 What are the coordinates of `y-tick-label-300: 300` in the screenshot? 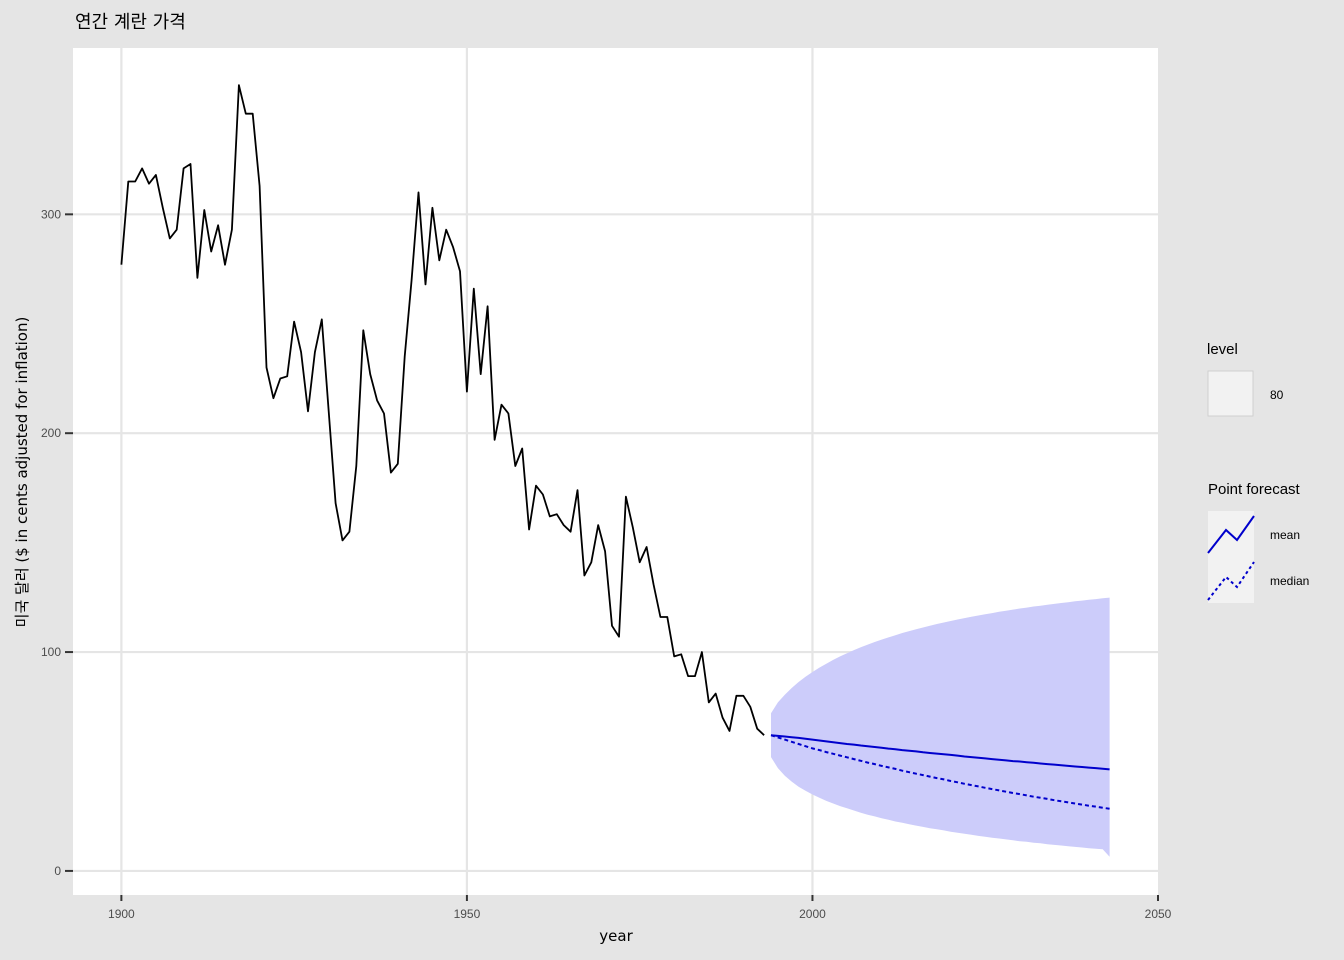 It's located at (51, 214).